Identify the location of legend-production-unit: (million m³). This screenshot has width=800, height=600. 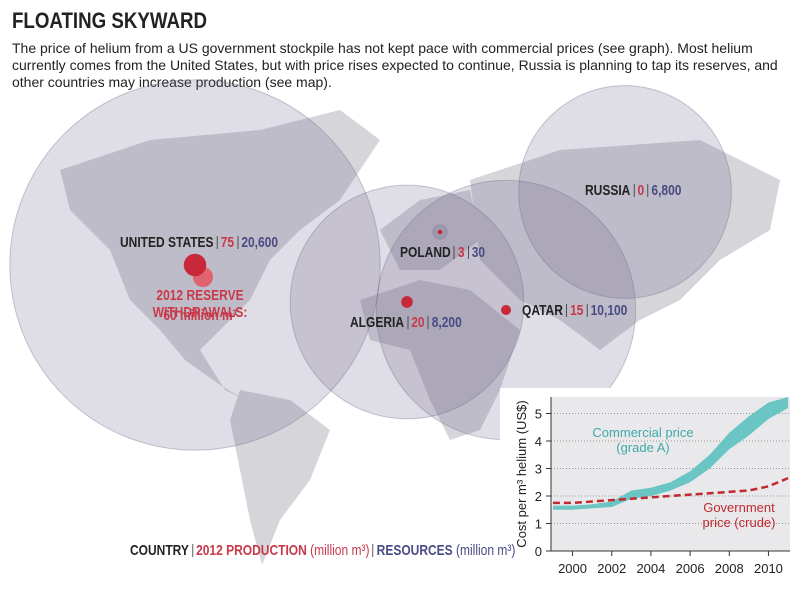
(340, 550).